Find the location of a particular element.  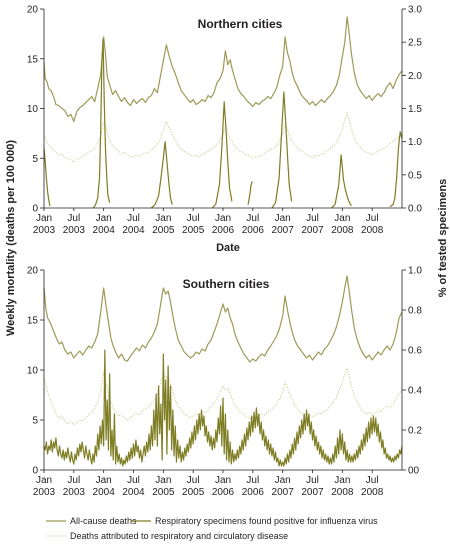

southern-left-tick-label: 0 is located at coordinates (35, 471).